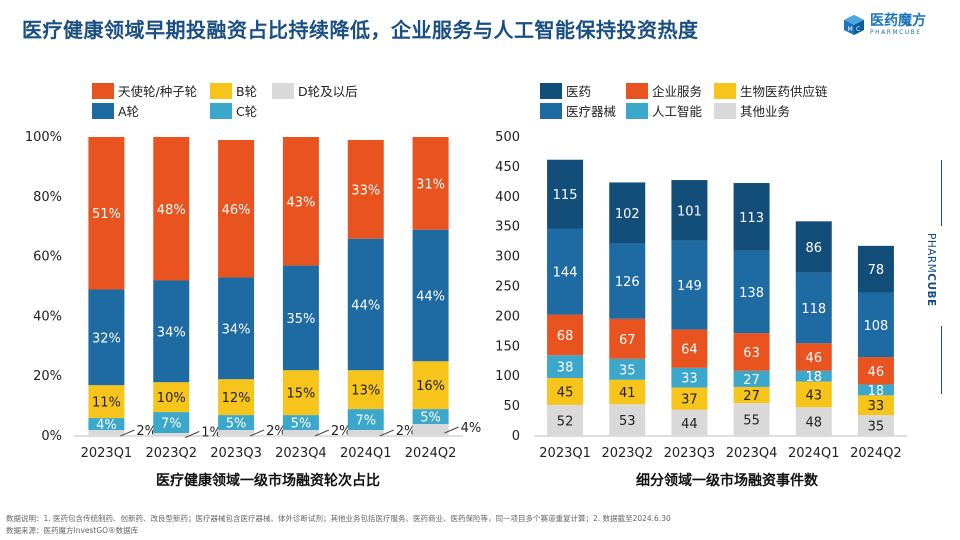 Image resolution: width=960 pixels, height=540 pixels. Describe the element at coordinates (813, 395) in the screenshot. I see `data-label: 43` at that location.